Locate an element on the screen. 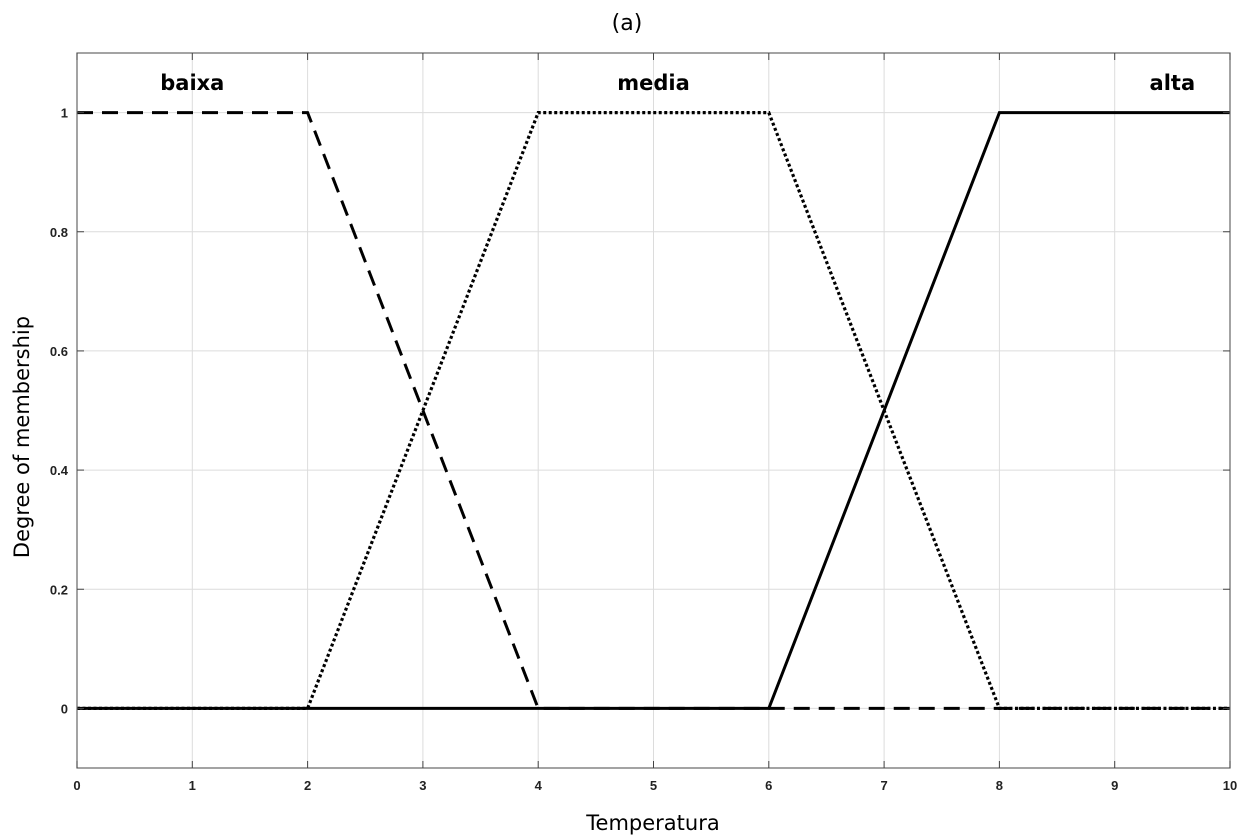 The image size is (1253, 839). x-tick-label: 1 is located at coordinates (192, 785).